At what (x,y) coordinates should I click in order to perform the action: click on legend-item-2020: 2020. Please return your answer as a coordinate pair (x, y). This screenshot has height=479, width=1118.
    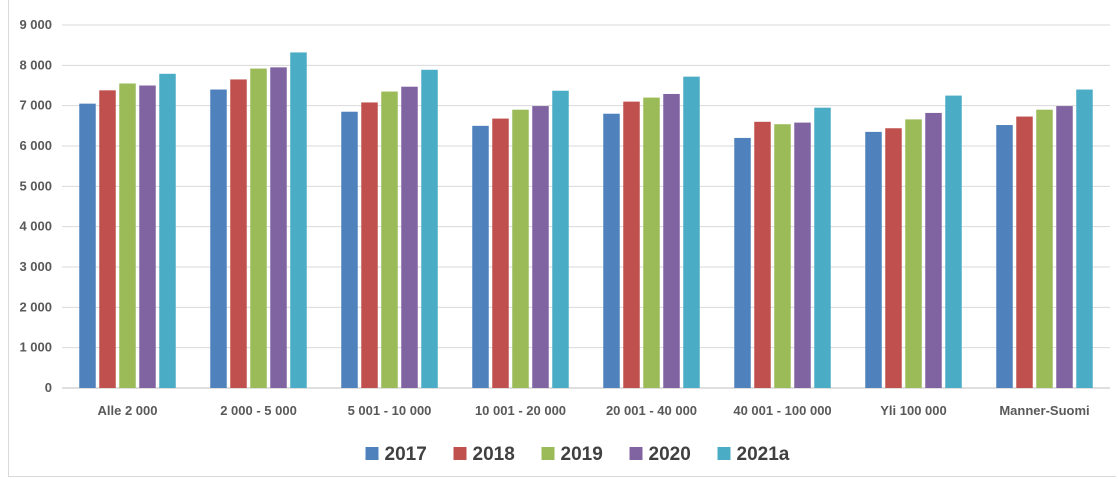
    Looking at the image, I should click on (660, 454).